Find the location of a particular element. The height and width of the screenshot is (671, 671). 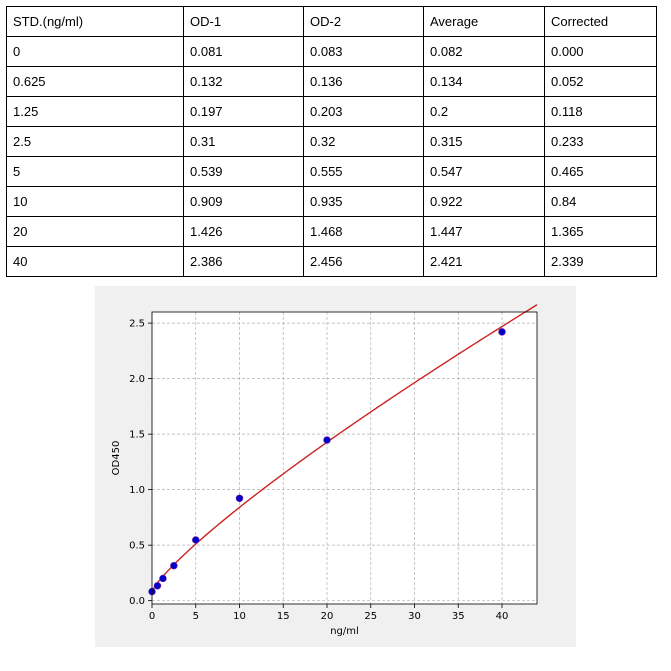

x-tick-label: 5 is located at coordinates (196, 616).